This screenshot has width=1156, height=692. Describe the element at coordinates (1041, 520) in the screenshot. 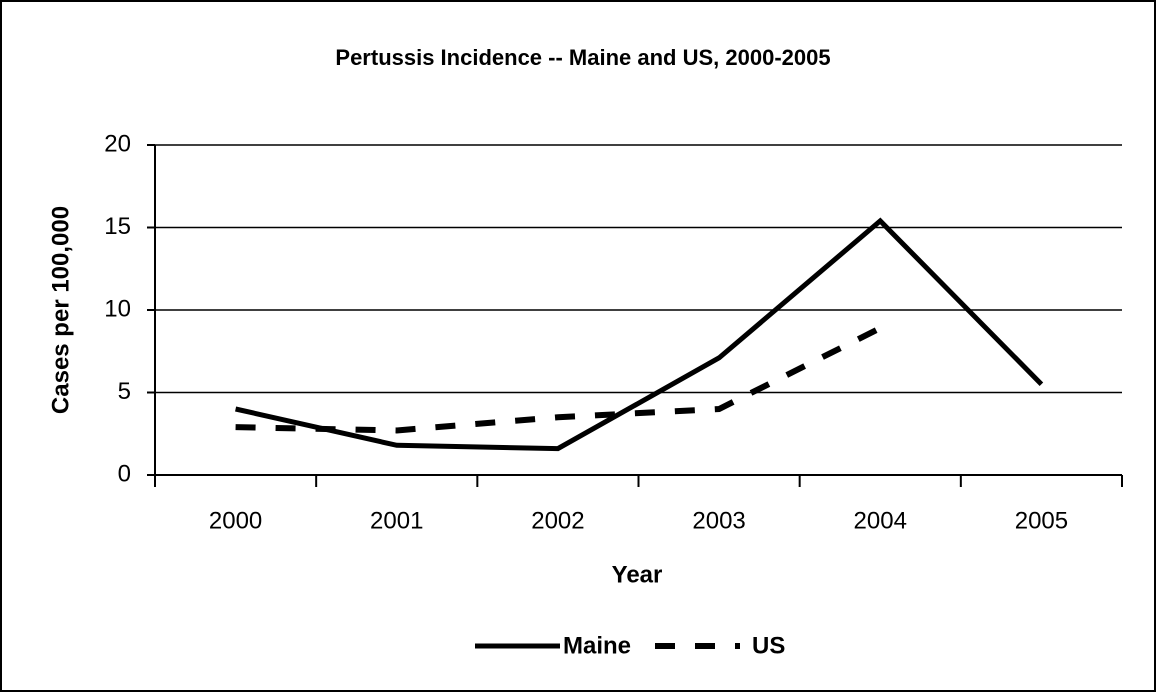

I see `x-tick-label: 2005` at that location.